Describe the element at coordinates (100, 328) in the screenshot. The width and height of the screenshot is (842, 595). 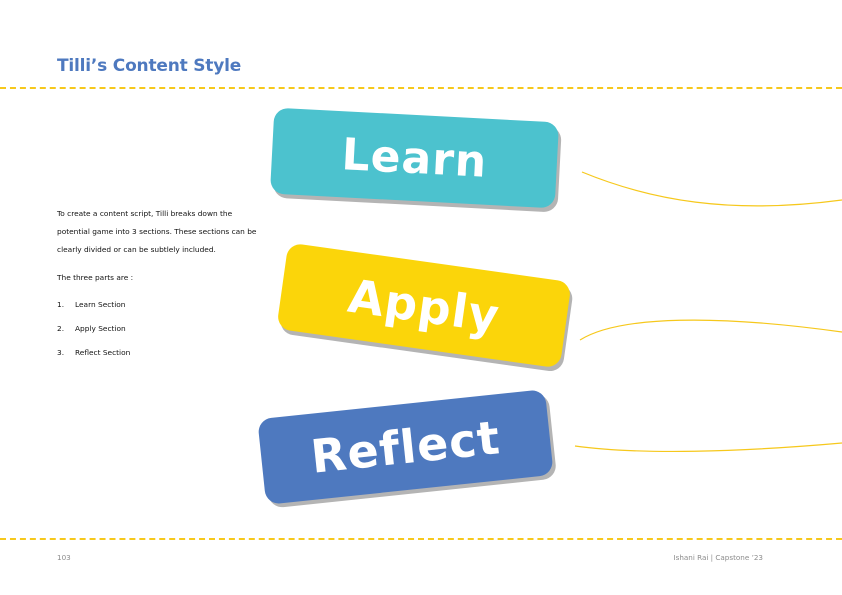
I see `list-label: Apply Section` at that location.